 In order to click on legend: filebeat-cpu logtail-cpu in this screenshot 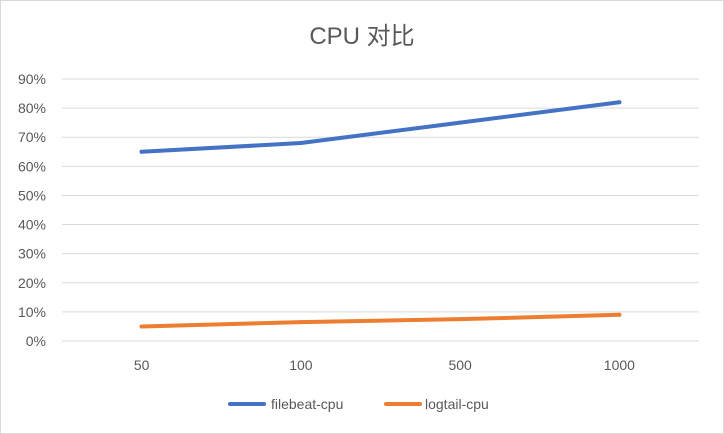, I will do `click(358, 404)`.